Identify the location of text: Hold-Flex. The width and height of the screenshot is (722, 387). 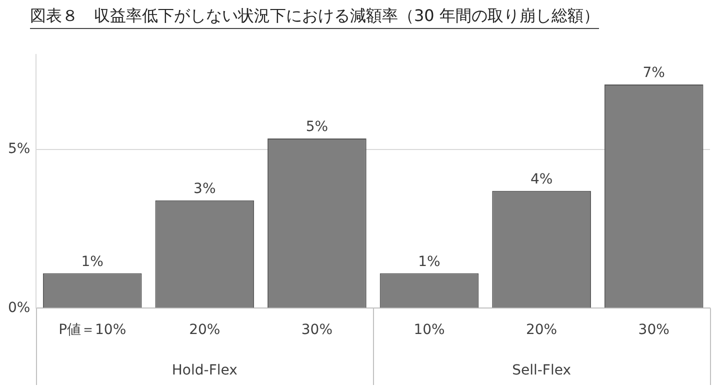
(205, 370).